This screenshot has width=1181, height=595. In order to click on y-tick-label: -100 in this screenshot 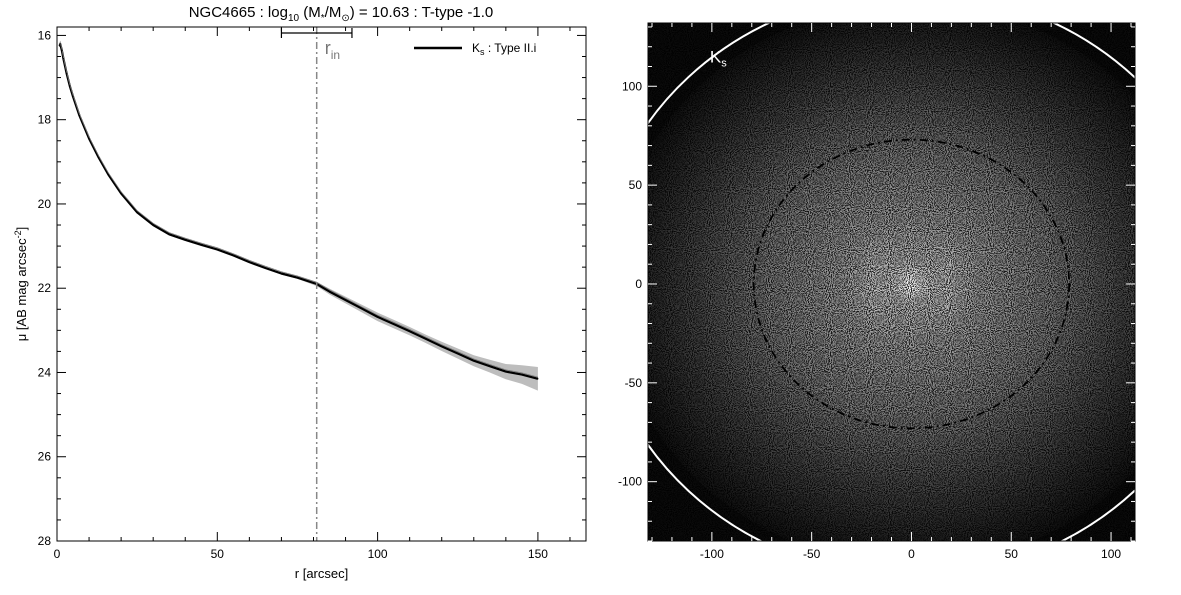, I will do `click(630, 482)`.